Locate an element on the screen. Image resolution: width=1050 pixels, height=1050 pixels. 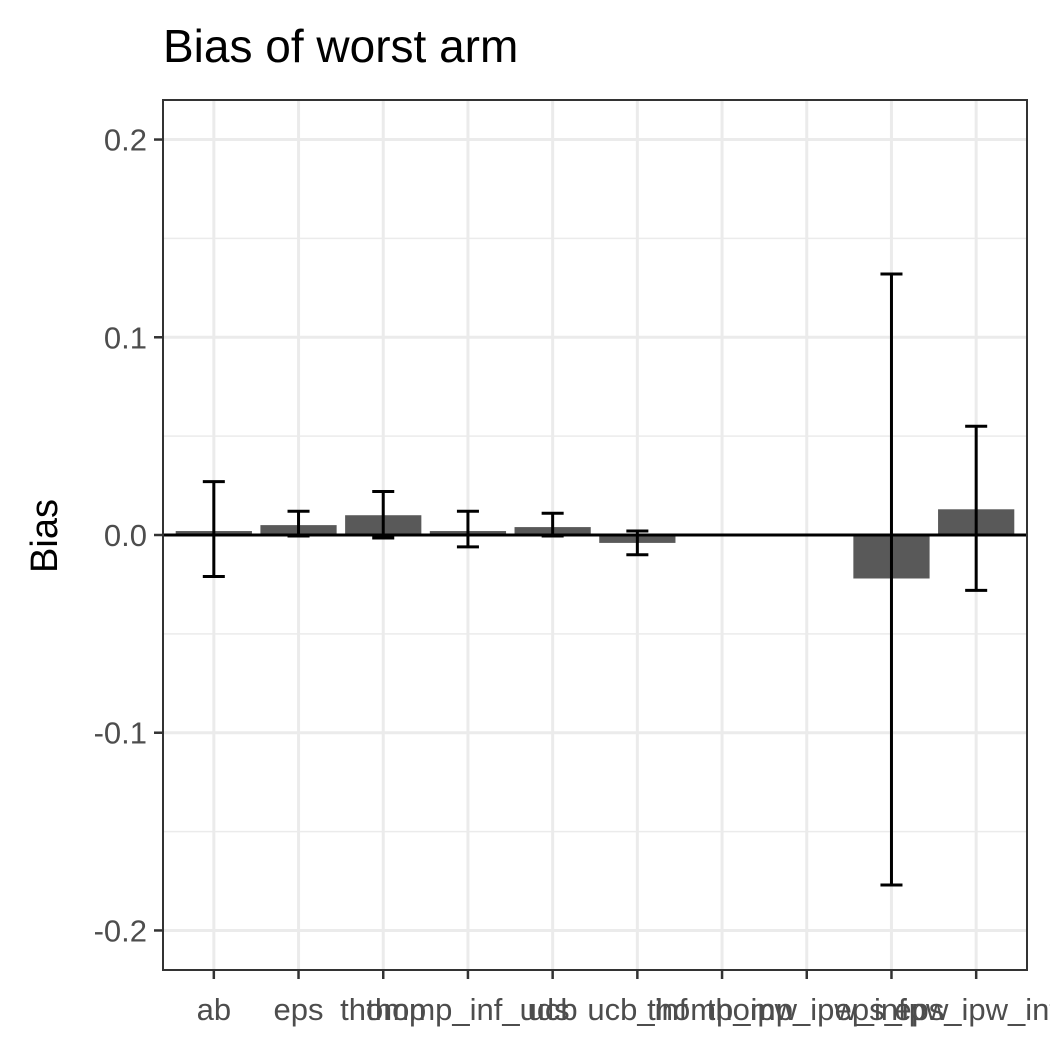
x-tick-label-thomp_ipw: thomp_ipw is located at coordinates (722, 1009).